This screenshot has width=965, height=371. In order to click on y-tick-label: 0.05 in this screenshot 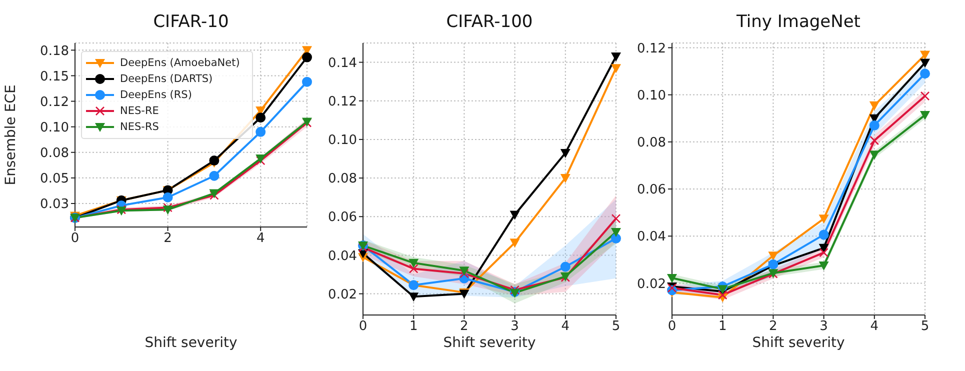, I will do `click(54, 179)`.